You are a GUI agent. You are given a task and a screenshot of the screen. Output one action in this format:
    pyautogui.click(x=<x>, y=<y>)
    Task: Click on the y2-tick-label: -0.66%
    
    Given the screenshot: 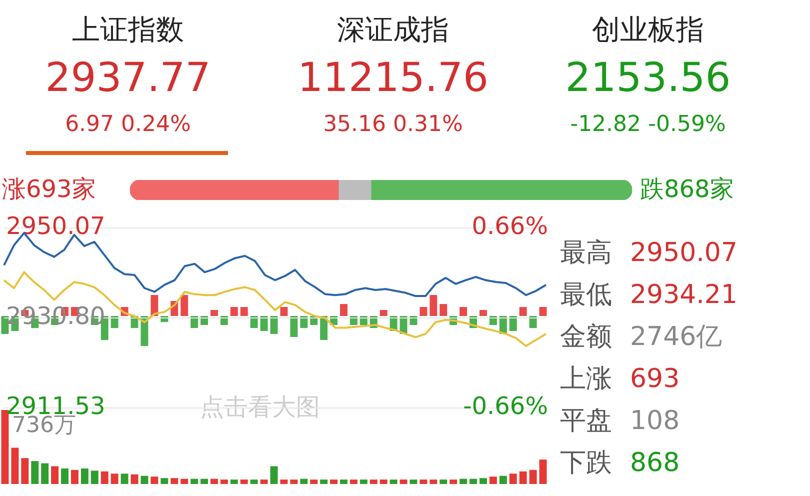 What is the action you would take?
    pyautogui.click(x=505, y=406)
    